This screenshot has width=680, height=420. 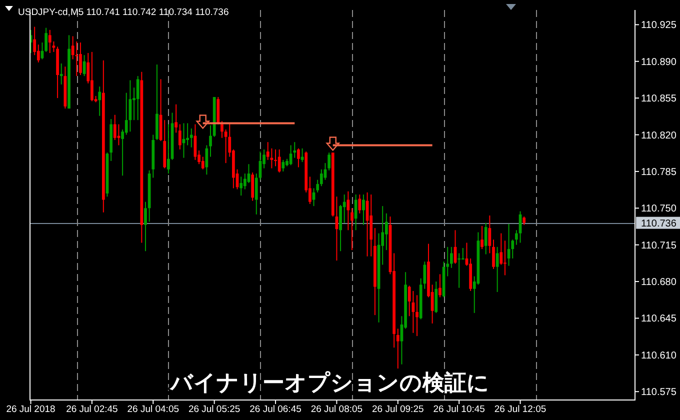 I want to click on x-tick-label: 26 Jul 05:25, so click(x=214, y=409).